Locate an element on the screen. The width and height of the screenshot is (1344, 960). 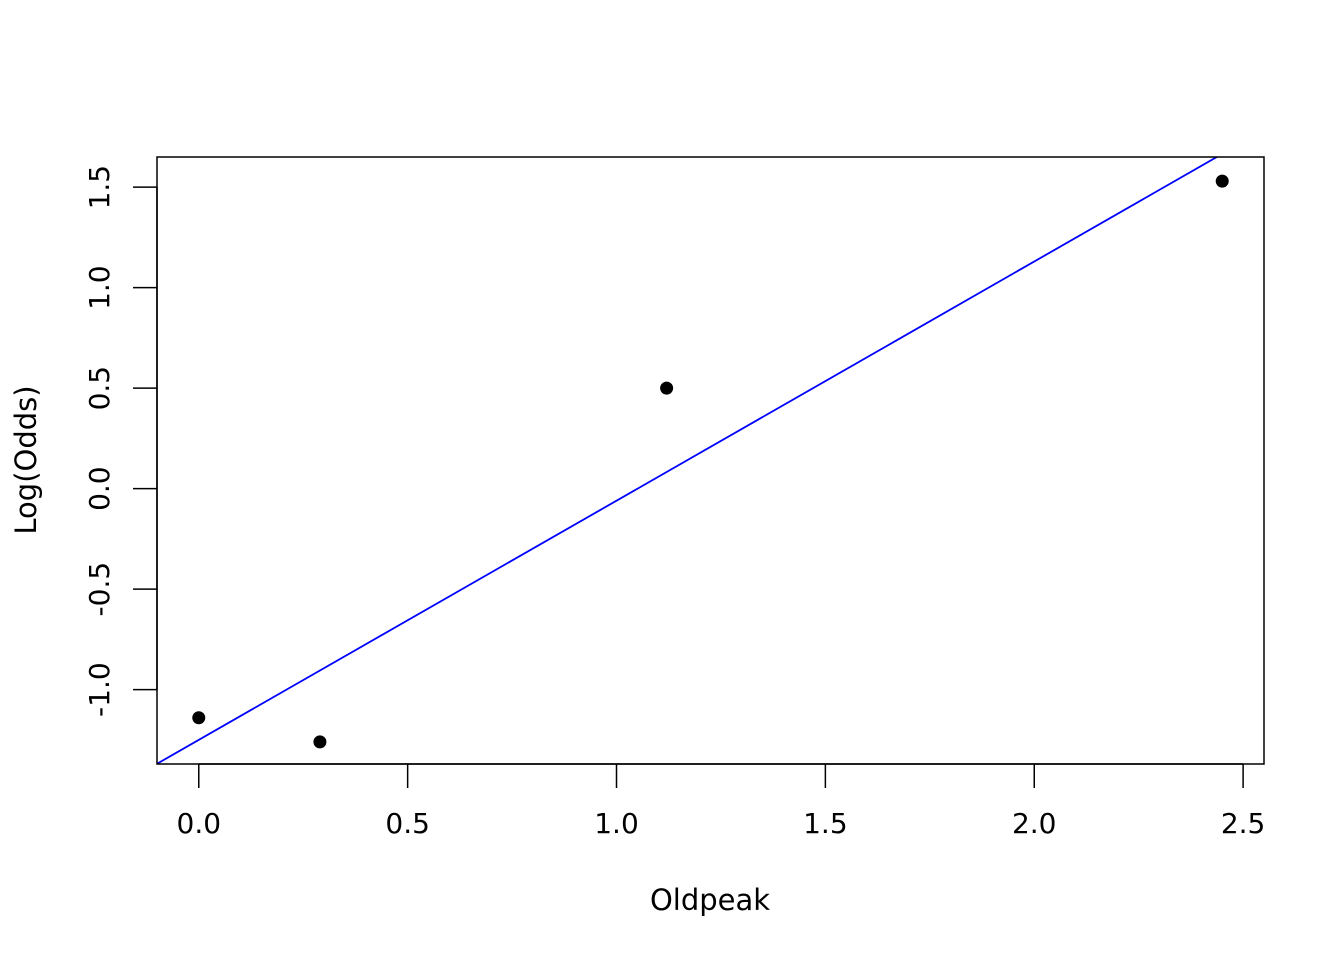
y-tick-label: -1.0 is located at coordinates (99, 689).